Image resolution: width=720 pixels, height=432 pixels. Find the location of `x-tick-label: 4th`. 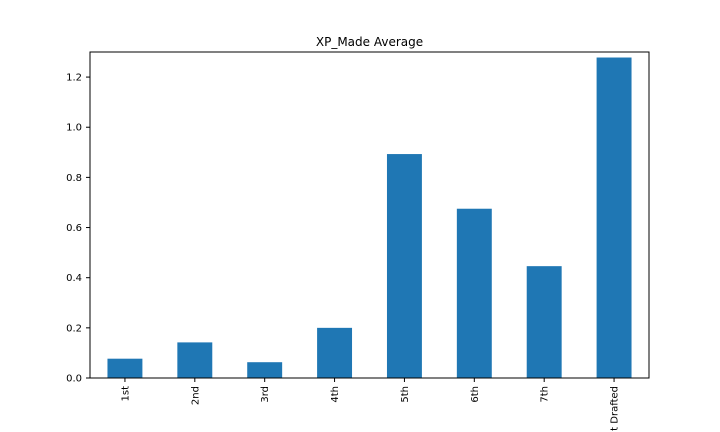

x-tick-label: 4th is located at coordinates (335, 394).